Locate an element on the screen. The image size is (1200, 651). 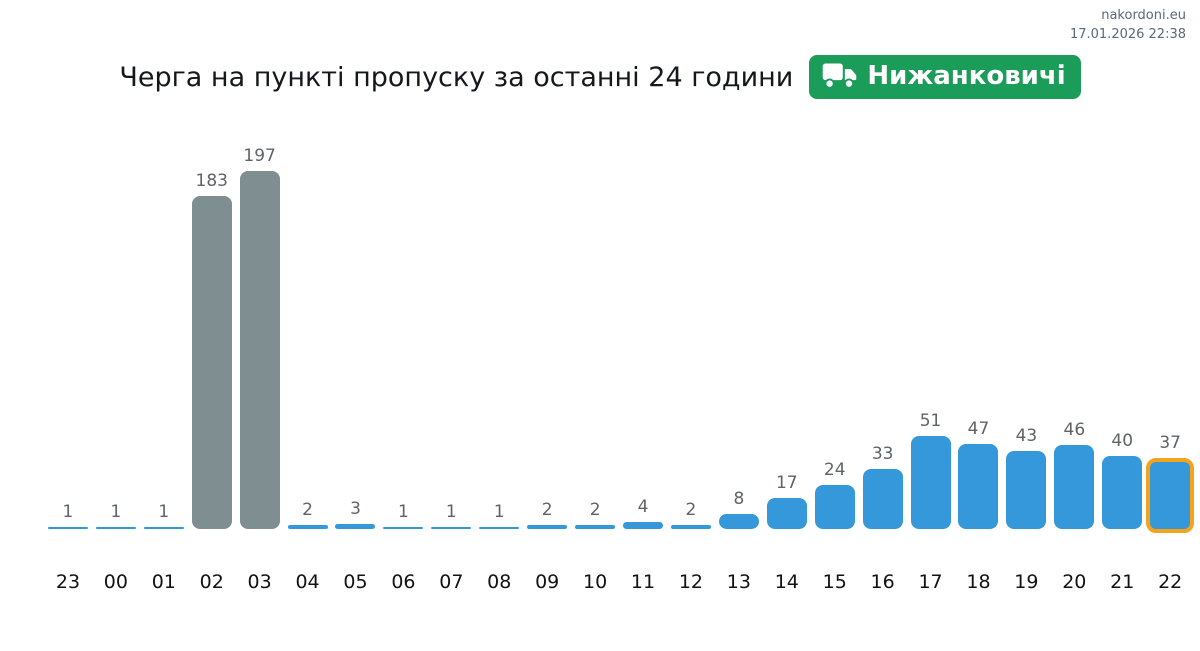
x-label-04: 04 is located at coordinates (307, 582).